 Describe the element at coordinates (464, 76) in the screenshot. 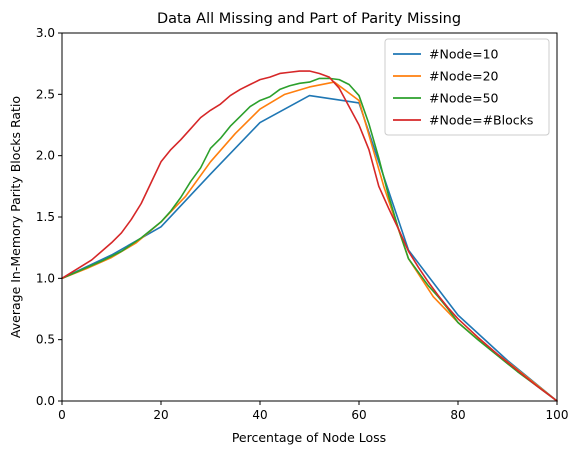

I see `legend-label-1: #Node=20` at that location.